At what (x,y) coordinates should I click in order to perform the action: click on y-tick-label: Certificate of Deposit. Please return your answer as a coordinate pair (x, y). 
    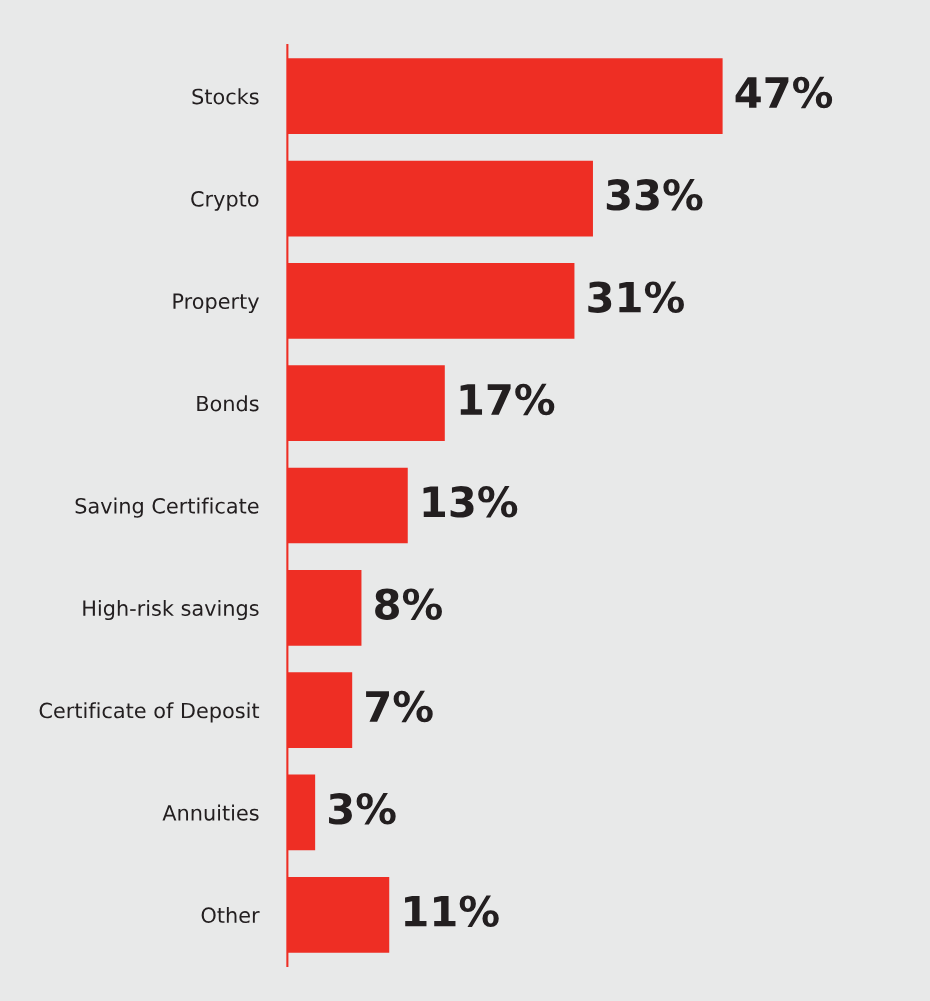
    Looking at the image, I should click on (149, 712).